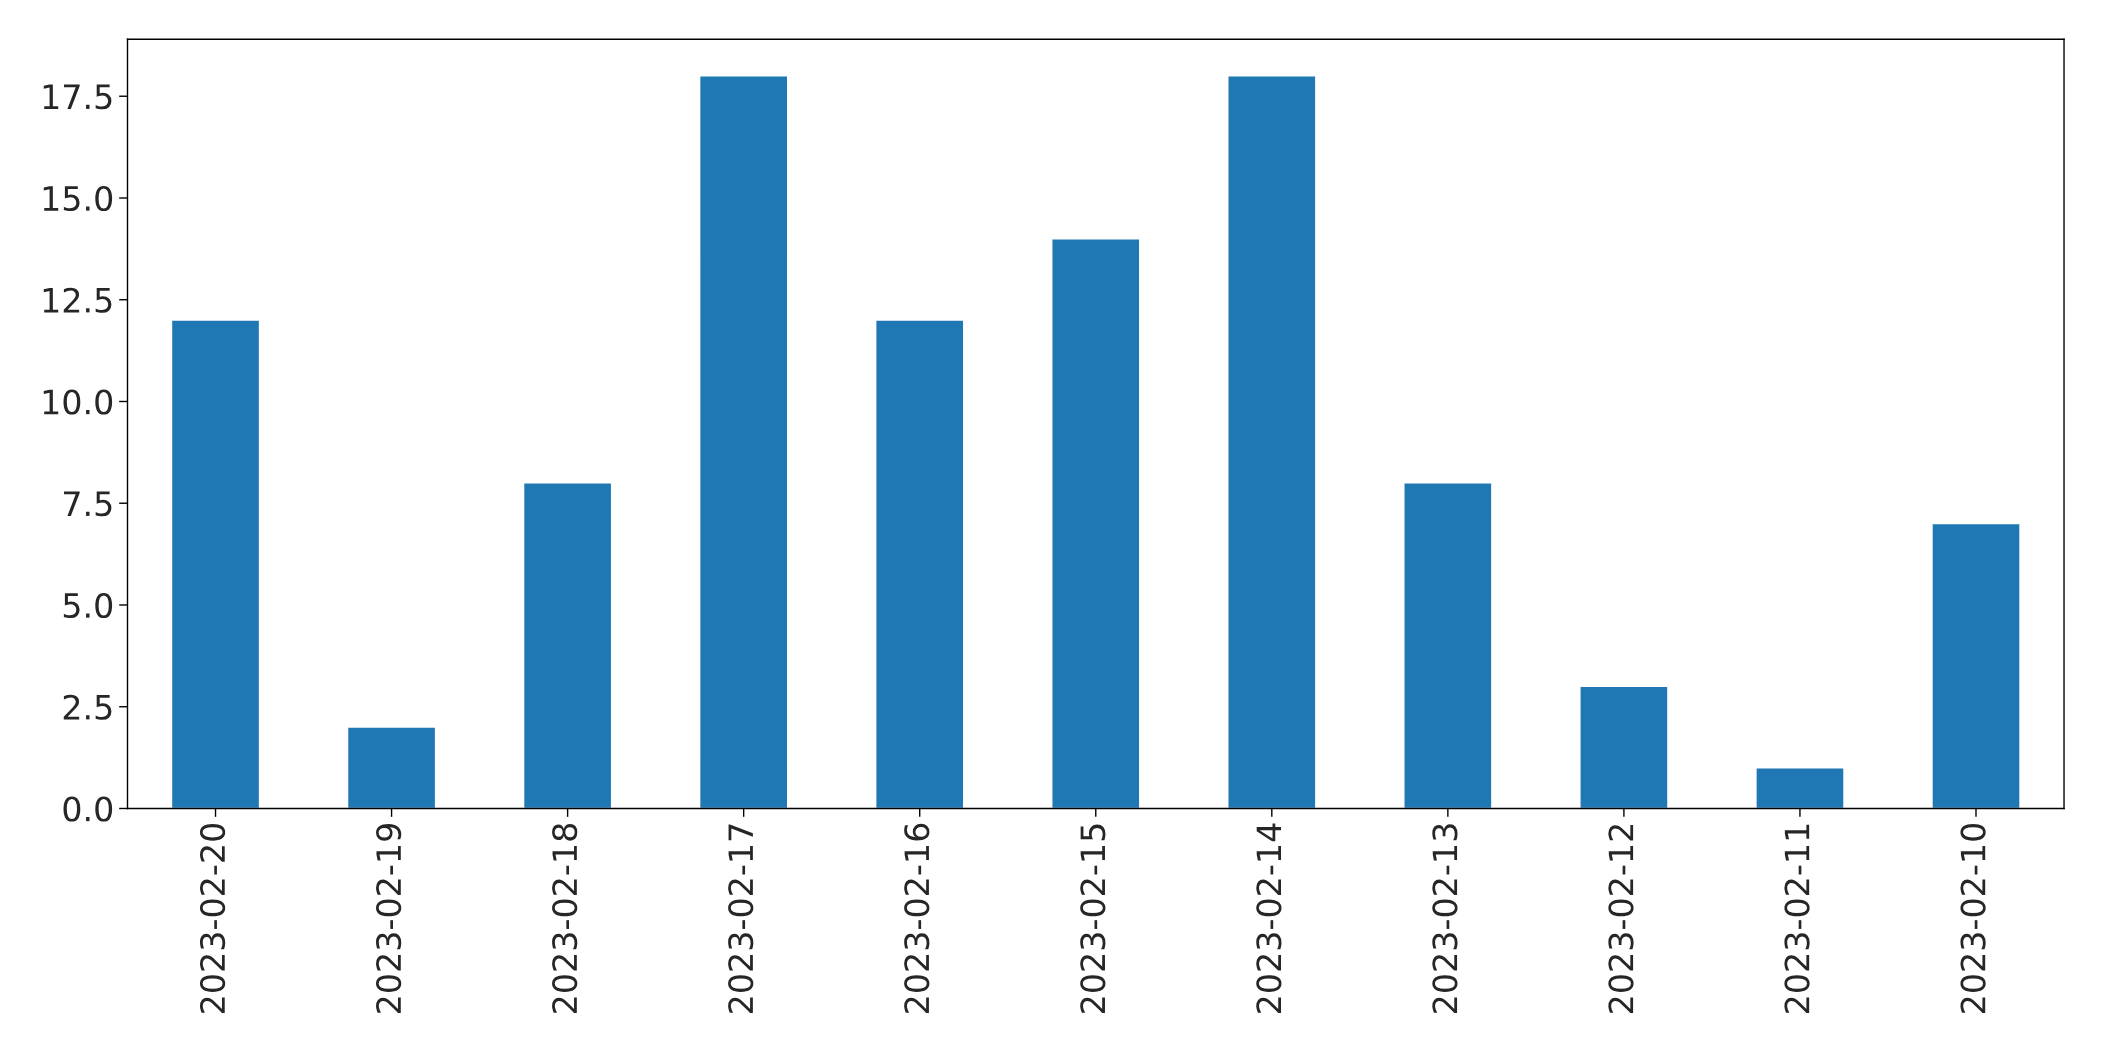  I want to click on y-tick-label: 17.5, so click(77, 97).